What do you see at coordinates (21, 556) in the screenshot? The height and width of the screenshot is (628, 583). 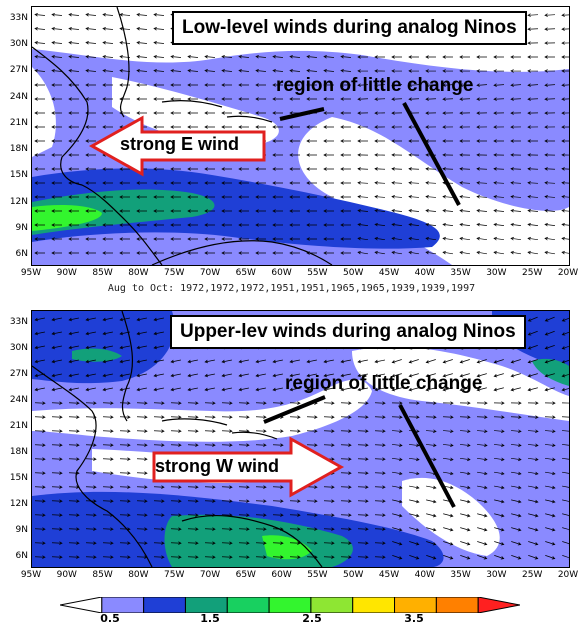 I see `lat-tick-label: 6N` at bounding box center [21, 556].